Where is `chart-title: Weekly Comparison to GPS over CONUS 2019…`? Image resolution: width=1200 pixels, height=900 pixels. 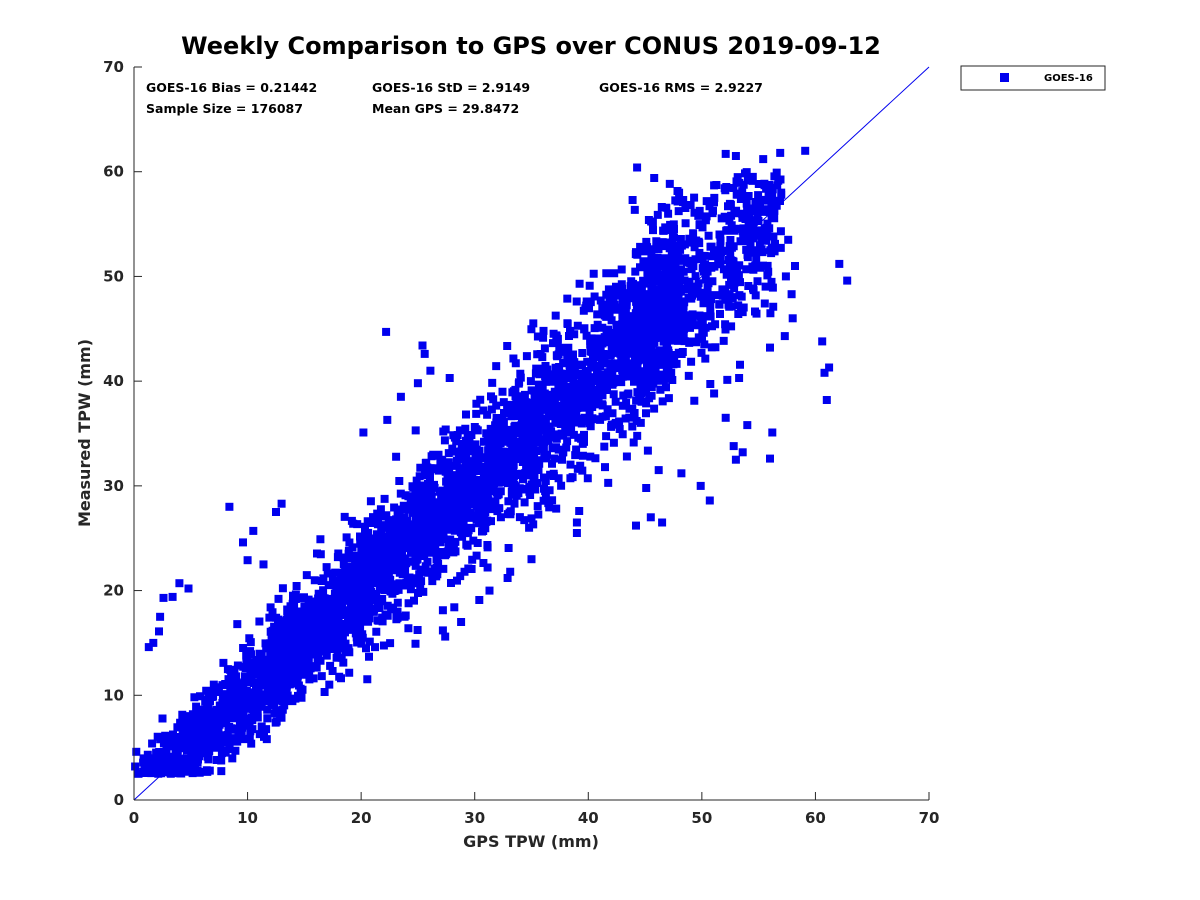
chart-title: Weekly Comparison to GPS over CONUS 2019… is located at coordinates (531, 46).